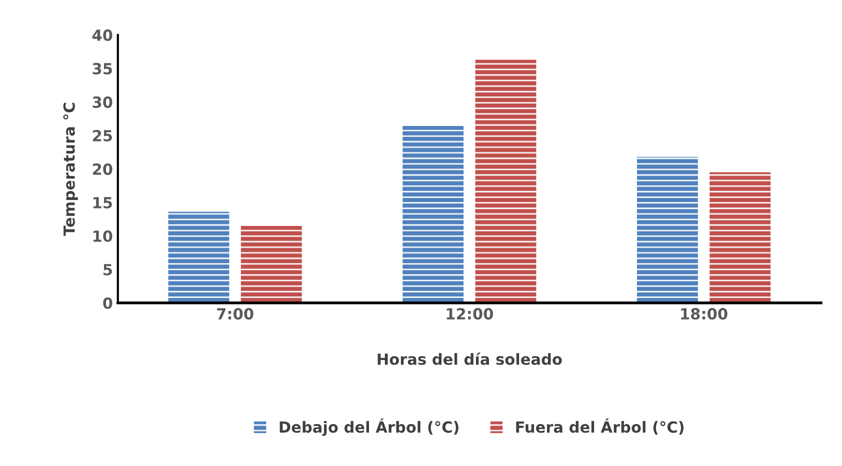 This screenshot has height=466, width=842. What do you see at coordinates (102, 102) in the screenshot?
I see `y-tick-label: 30` at bounding box center [102, 102].